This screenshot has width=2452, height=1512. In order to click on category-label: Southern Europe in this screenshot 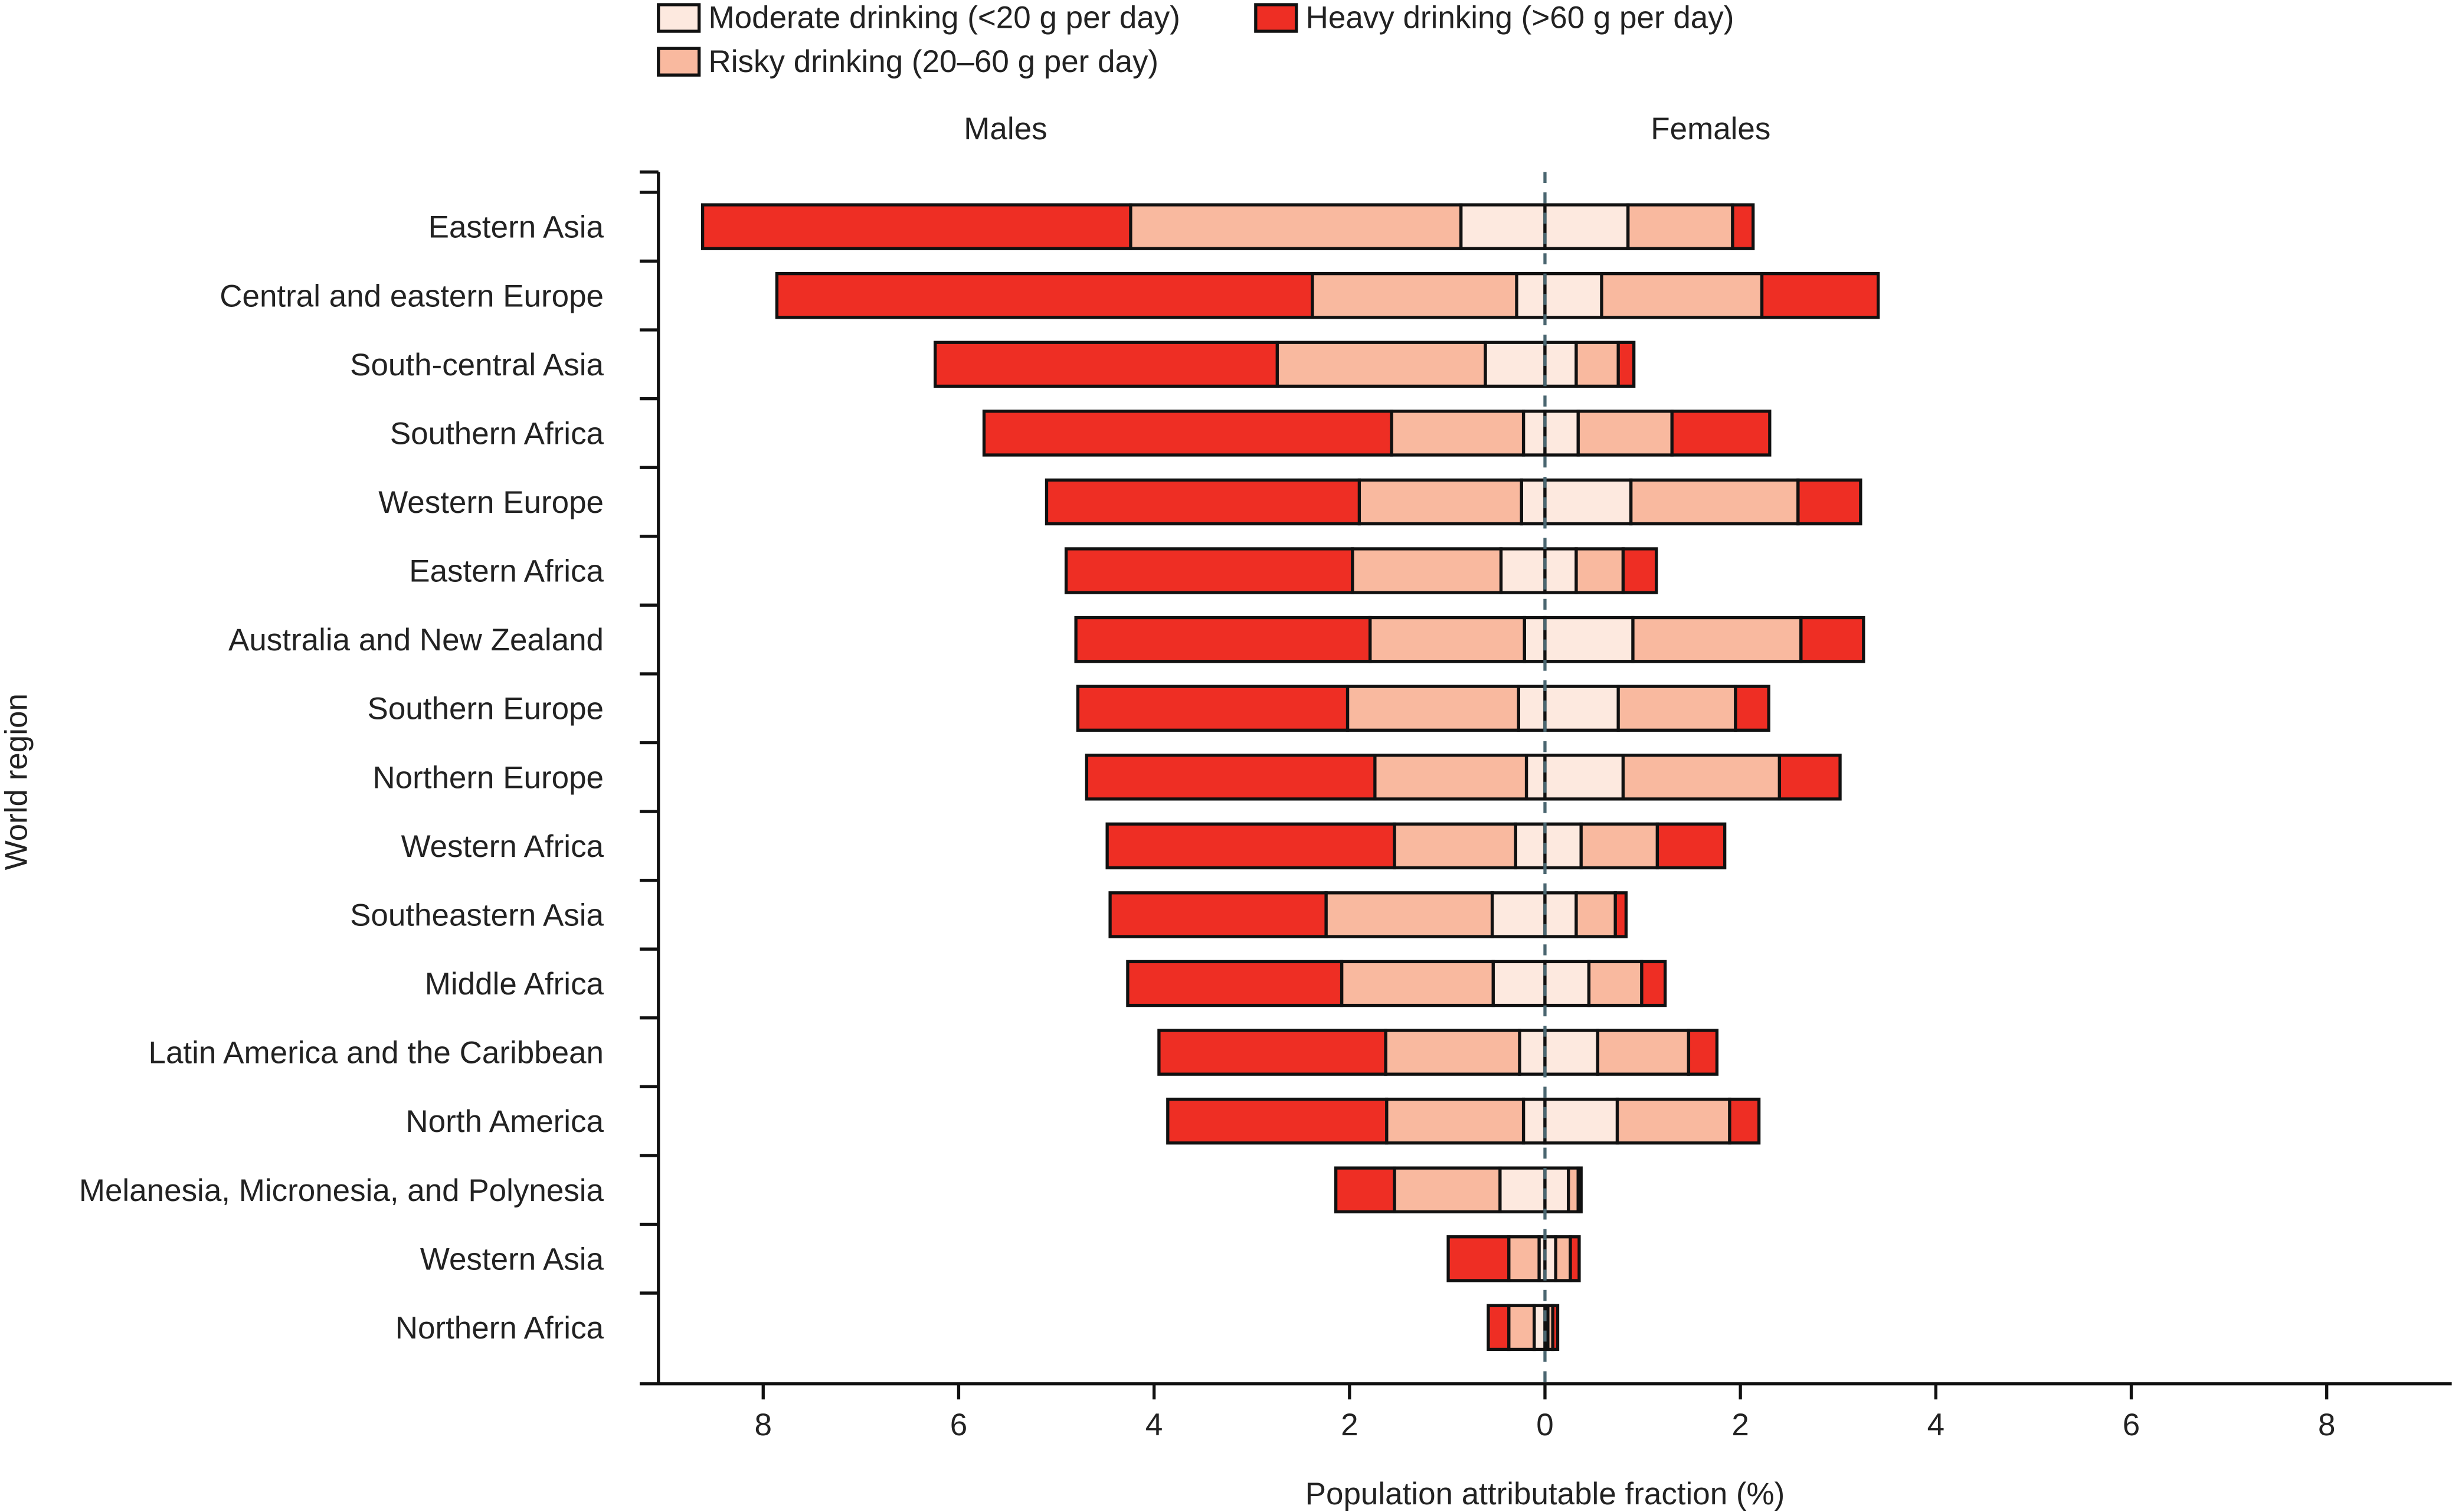, I will do `click(486, 709)`.